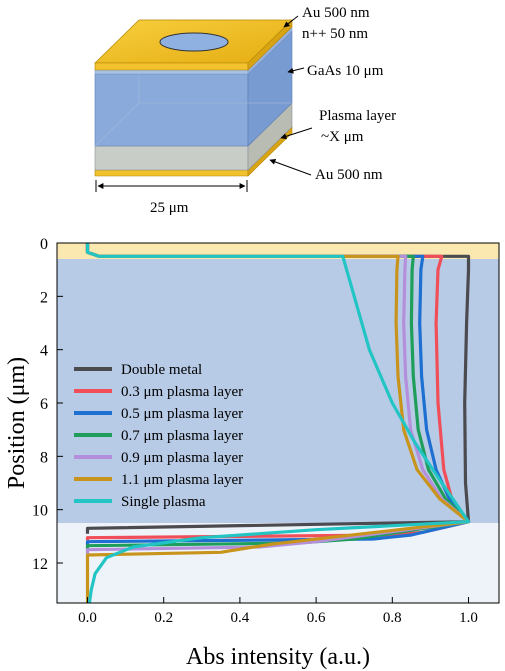  I want to click on legend-label-3: 0.7 μm plasma layer, so click(182, 436).